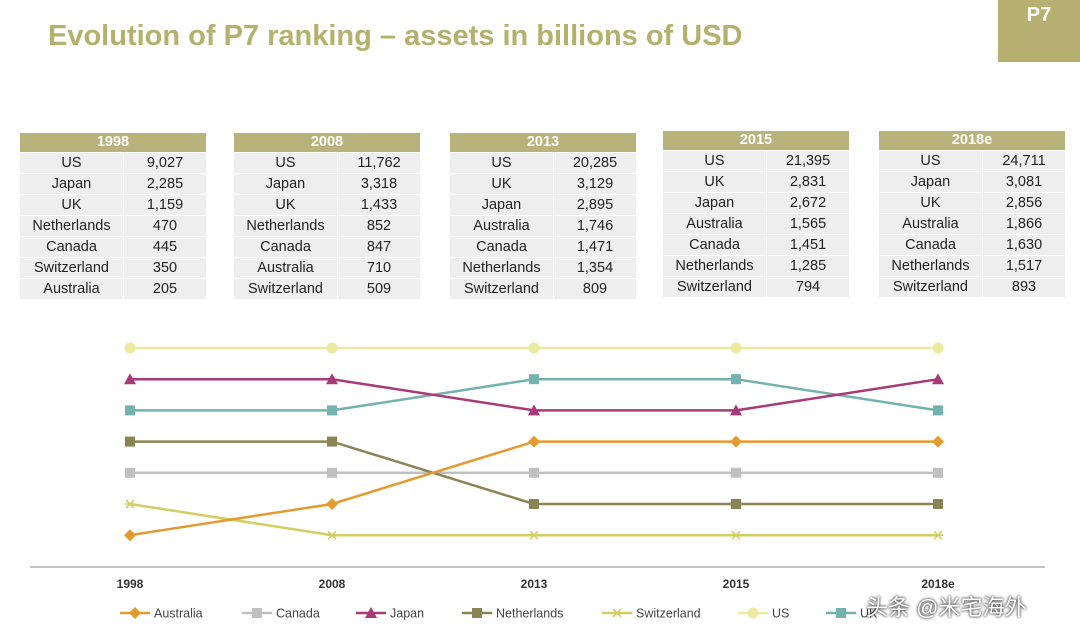 The image size is (1080, 634). I want to click on table-row: Canada 1,630, so click(972, 244).